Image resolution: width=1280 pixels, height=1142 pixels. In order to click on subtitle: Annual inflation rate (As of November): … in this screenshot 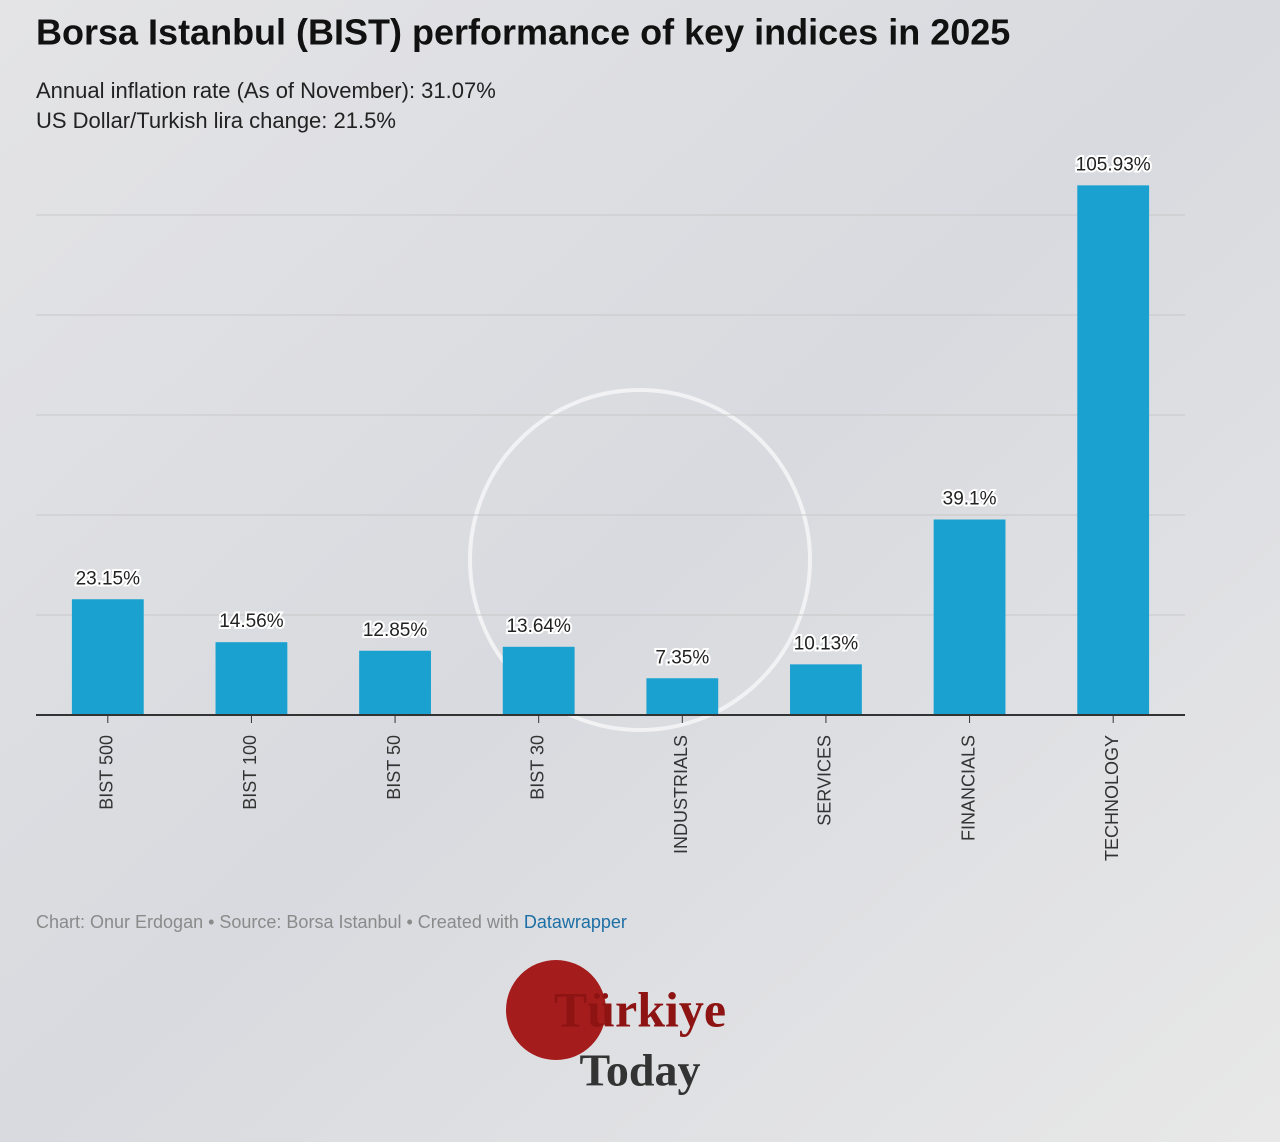, I will do `click(266, 90)`.